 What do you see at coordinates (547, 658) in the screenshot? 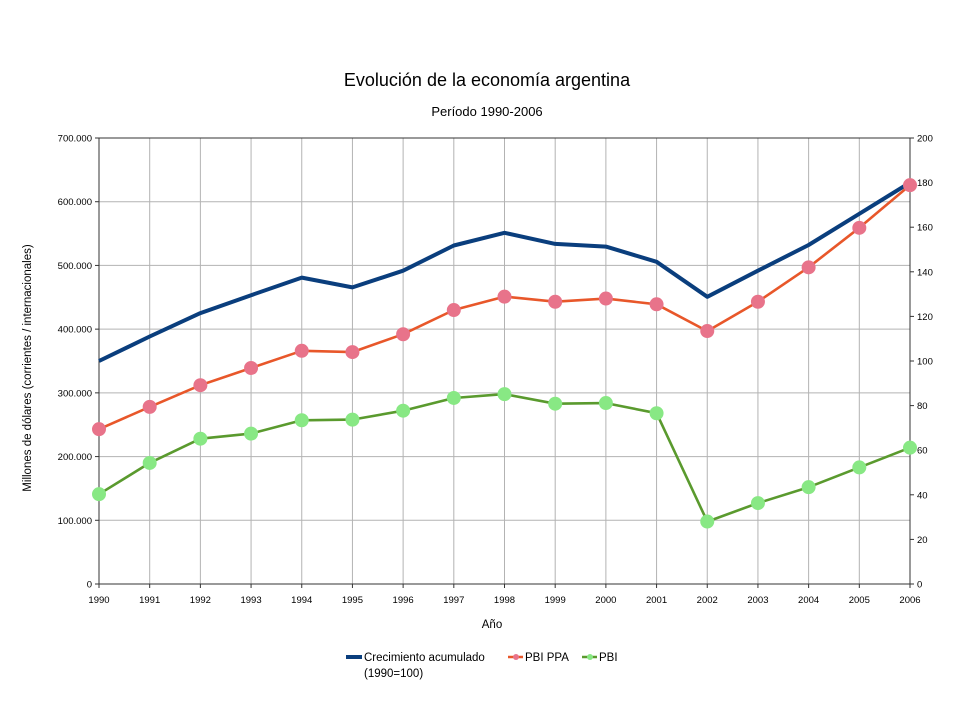
I see `legend-label-pbi-ppa: PBI PPA` at bounding box center [547, 658].